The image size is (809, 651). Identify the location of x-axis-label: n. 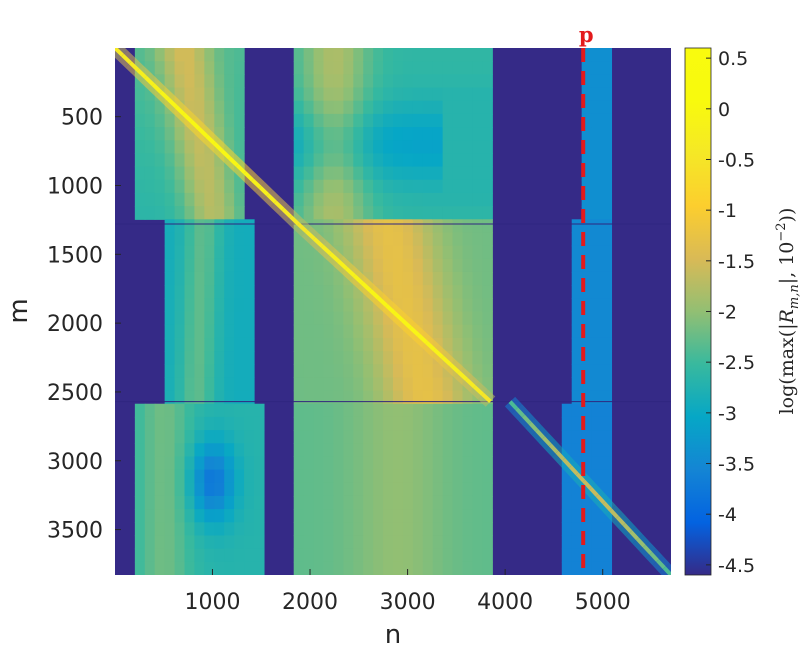
(393, 635).